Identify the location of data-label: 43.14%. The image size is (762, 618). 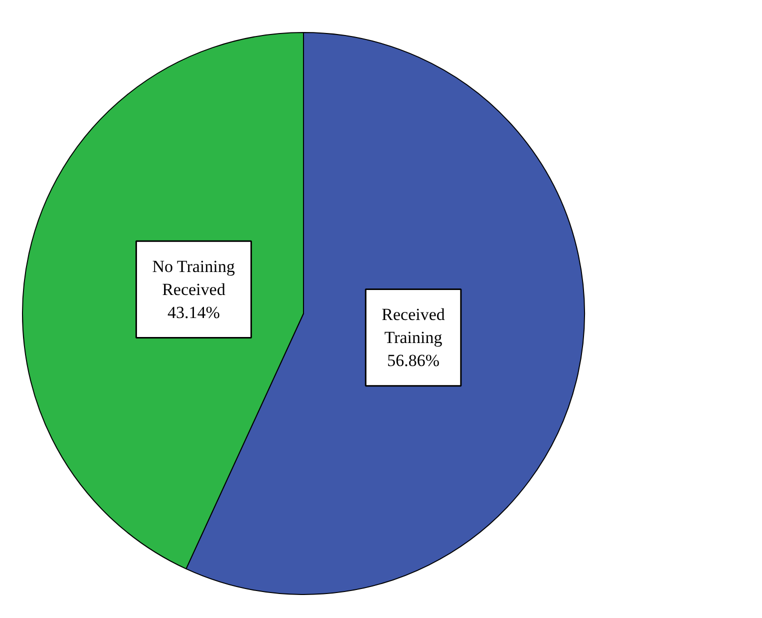
(193, 312).